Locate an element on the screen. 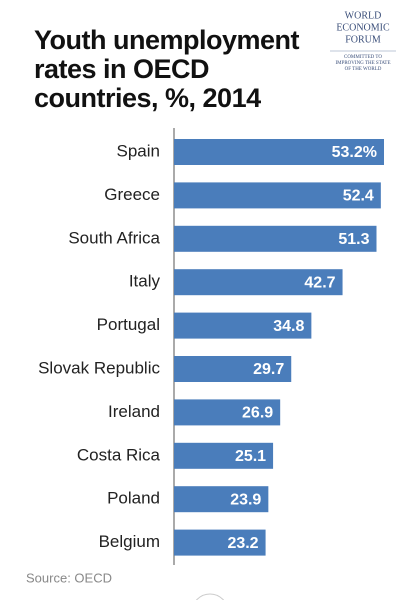  category-label: Poland is located at coordinates (133, 498).